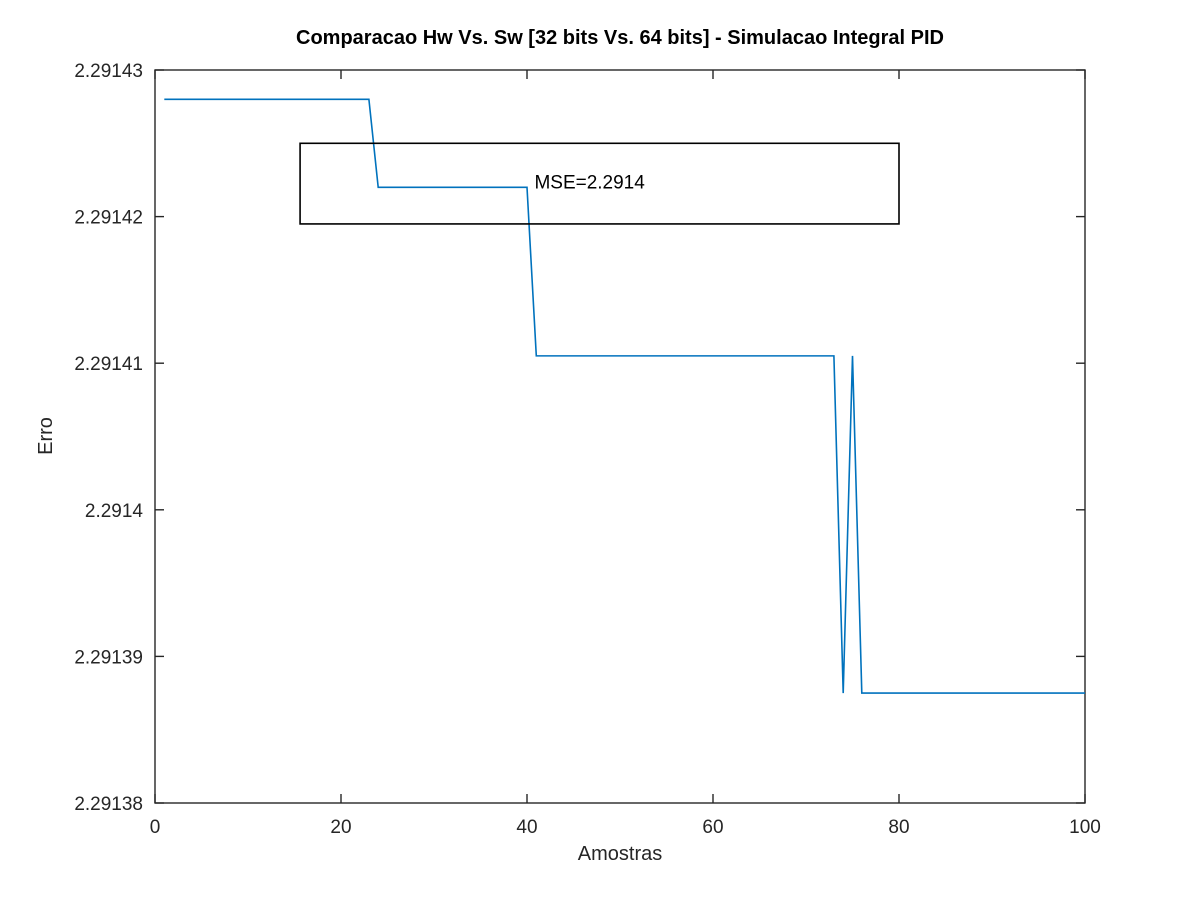  What do you see at coordinates (155, 827) in the screenshot?
I see `x-tick-label: 0` at bounding box center [155, 827].